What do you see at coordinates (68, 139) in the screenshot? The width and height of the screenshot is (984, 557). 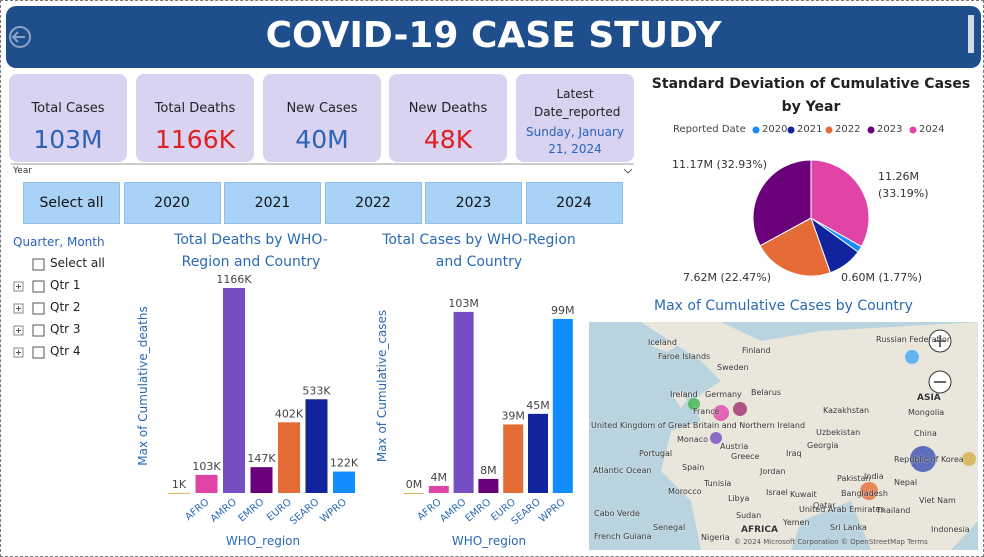 I see `card-value: 103M` at bounding box center [68, 139].